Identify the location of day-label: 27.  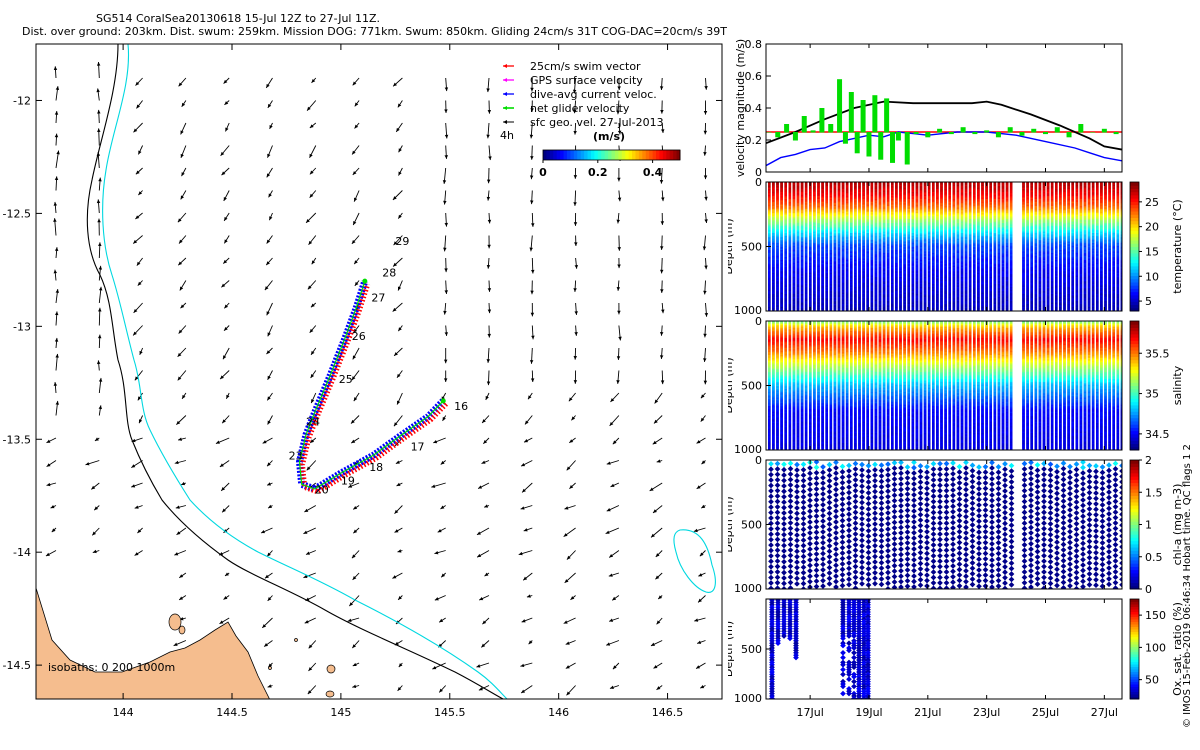
(378, 297).